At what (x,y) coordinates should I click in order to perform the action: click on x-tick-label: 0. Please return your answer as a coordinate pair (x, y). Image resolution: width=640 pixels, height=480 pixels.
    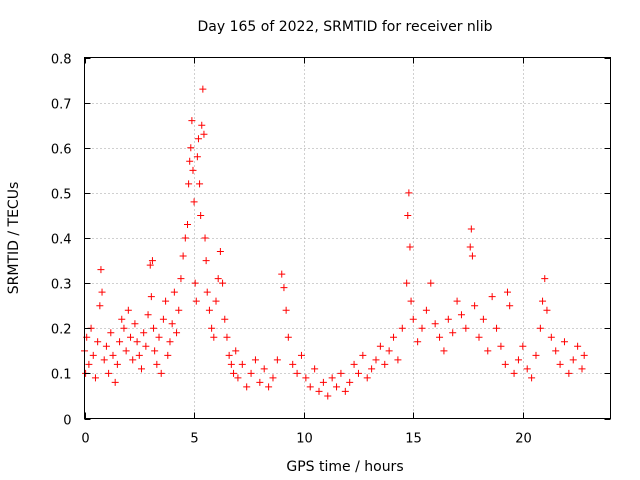
    Looking at the image, I should click on (85, 439).